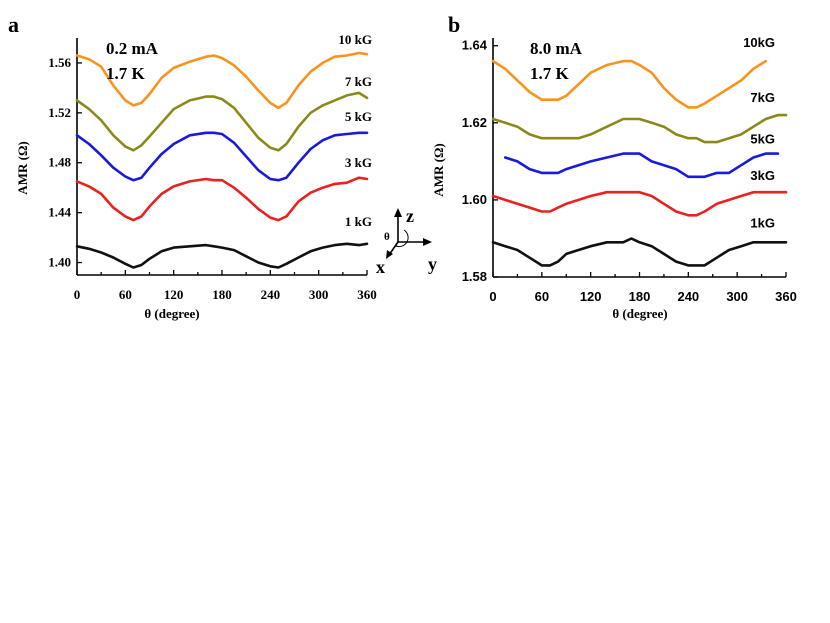 Image resolution: width=830 pixels, height=623 pixels. Describe the element at coordinates (358, 81) in the screenshot. I see `series-label-7kg: 7 kG` at that location.